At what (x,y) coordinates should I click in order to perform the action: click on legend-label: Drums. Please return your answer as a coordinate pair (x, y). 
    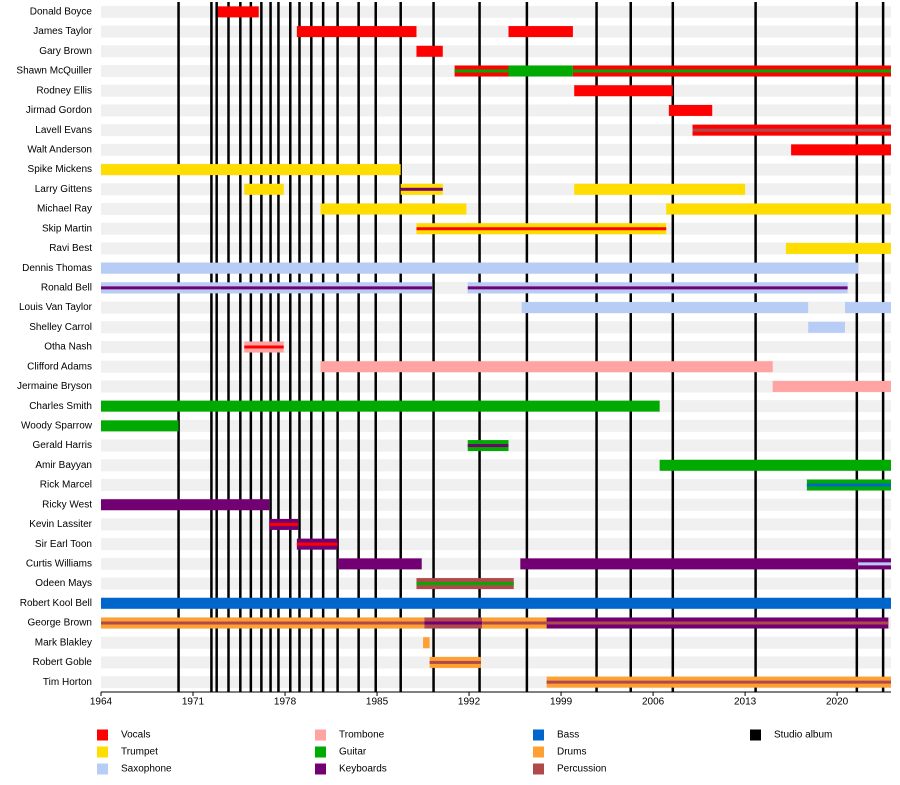
    Looking at the image, I should click on (571, 752).